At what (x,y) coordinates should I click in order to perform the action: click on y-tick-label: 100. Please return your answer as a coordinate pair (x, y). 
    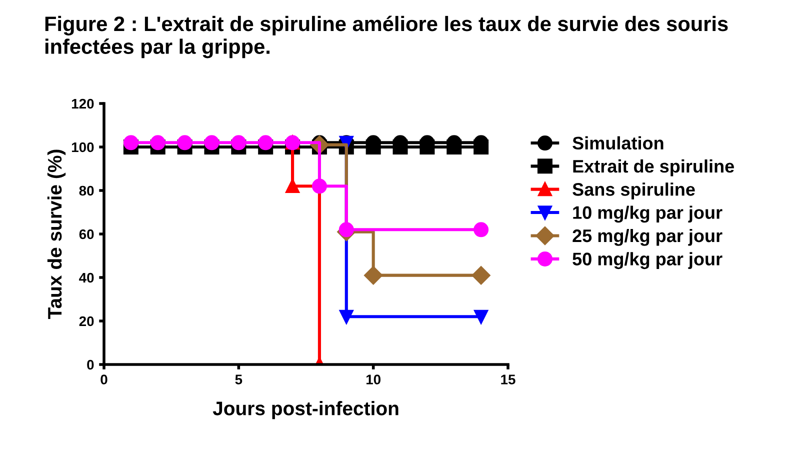
    Looking at the image, I should click on (83, 147).